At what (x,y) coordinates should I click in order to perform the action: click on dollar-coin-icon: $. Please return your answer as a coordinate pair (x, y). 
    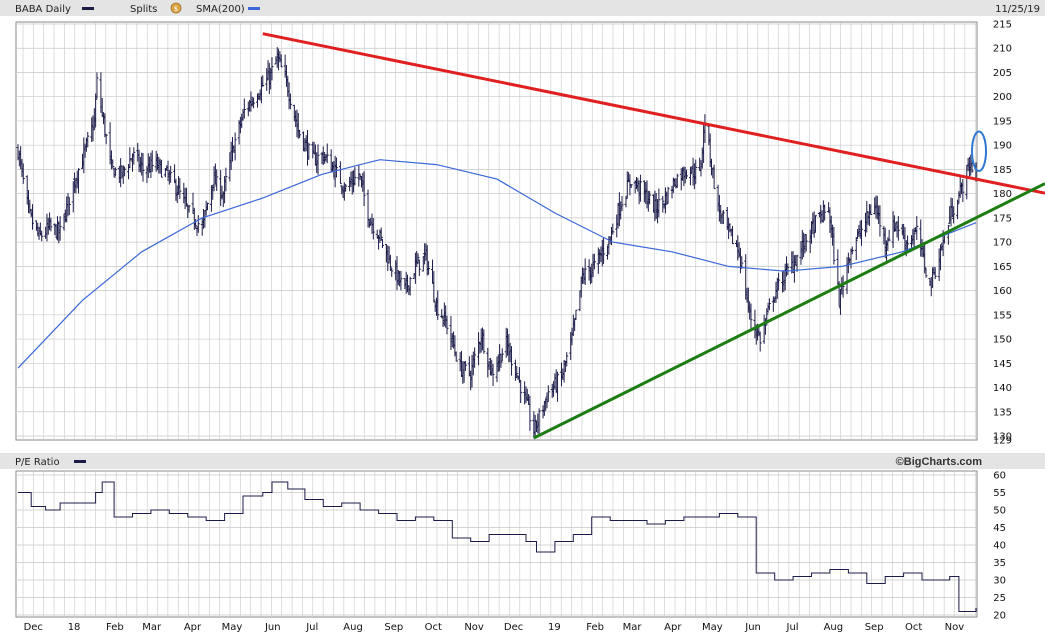
    Looking at the image, I should click on (176, 8).